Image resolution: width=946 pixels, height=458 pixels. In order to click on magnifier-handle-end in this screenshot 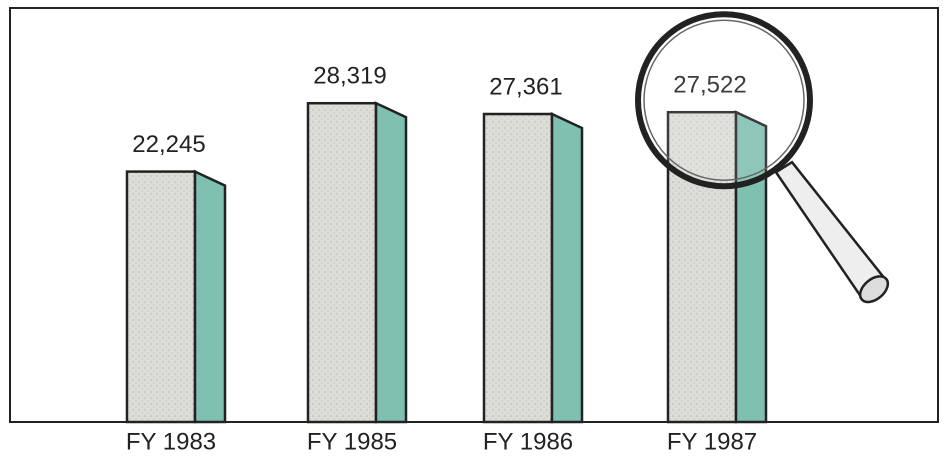, I will do `click(874, 289)`.